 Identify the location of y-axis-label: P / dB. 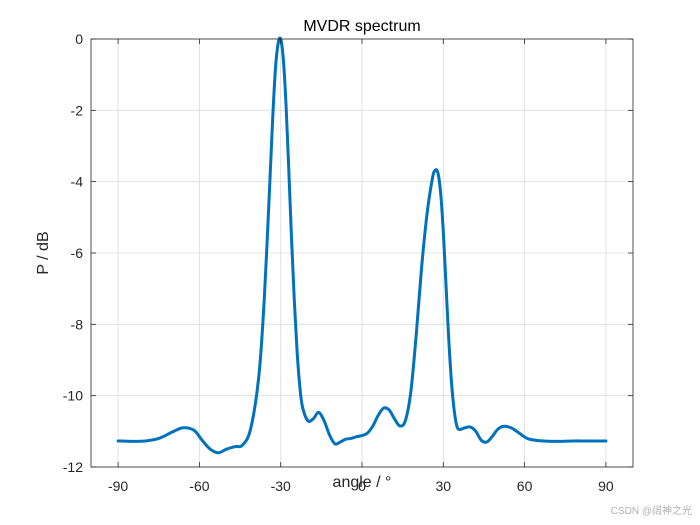
(43, 252).